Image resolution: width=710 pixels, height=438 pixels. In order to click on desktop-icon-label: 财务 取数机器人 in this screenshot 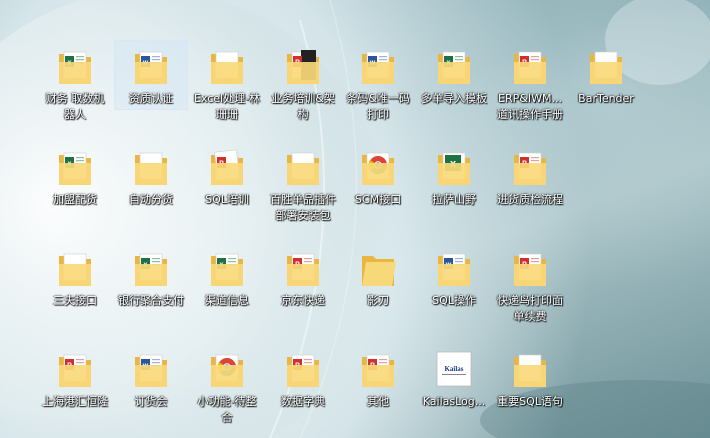, I will do `click(75, 106)`.